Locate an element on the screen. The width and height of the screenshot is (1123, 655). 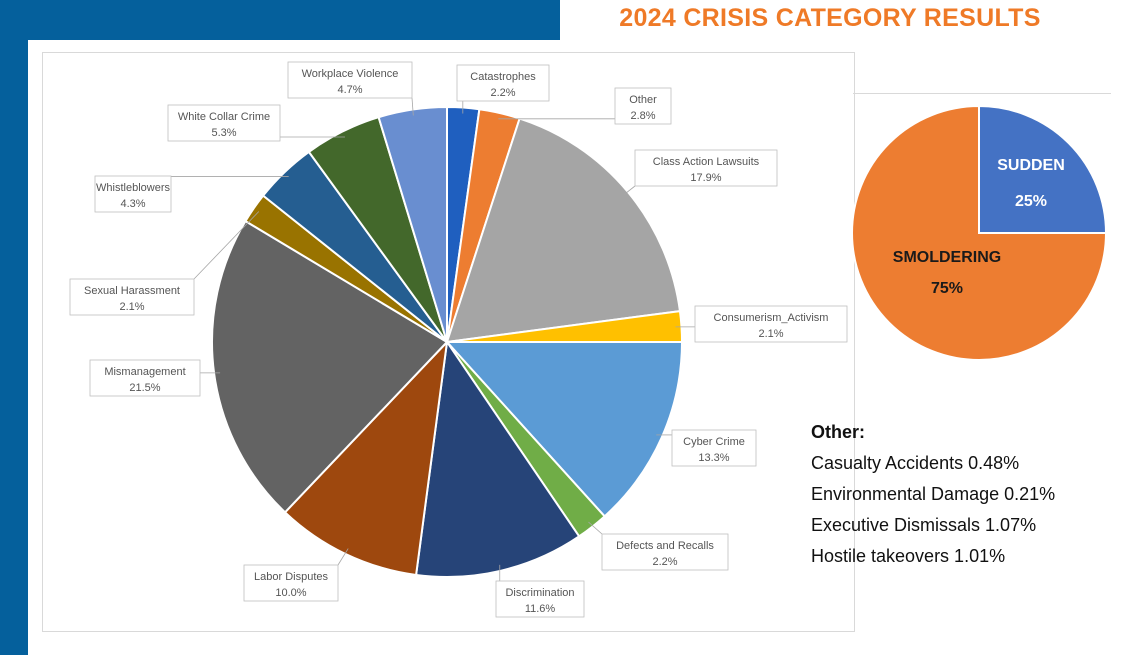
pie-slice-workplace-violence is located at coordinates (412, 224).